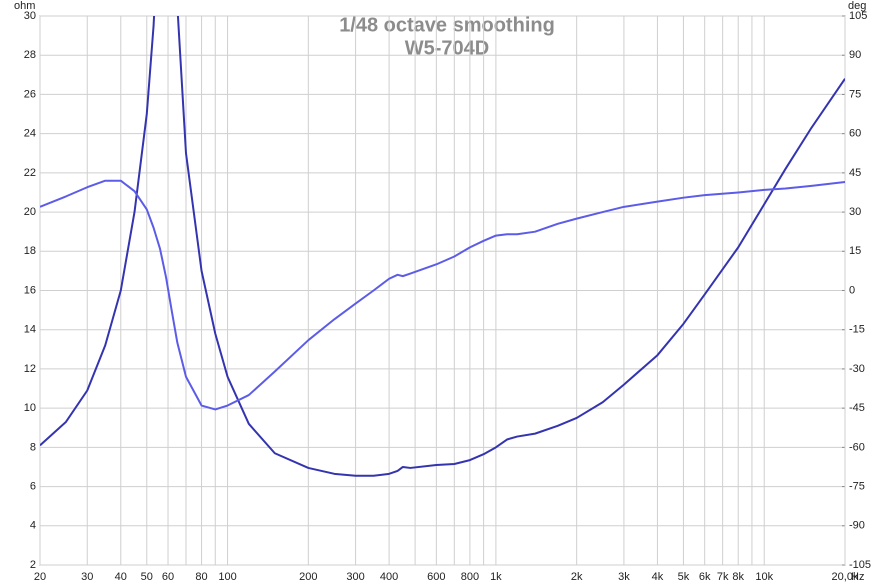 The image size is (896, 586). What do you see at coordinates (30, 55) in the screenshot?
I see `y-tick-label: 28` at bounding box center [30, 55].